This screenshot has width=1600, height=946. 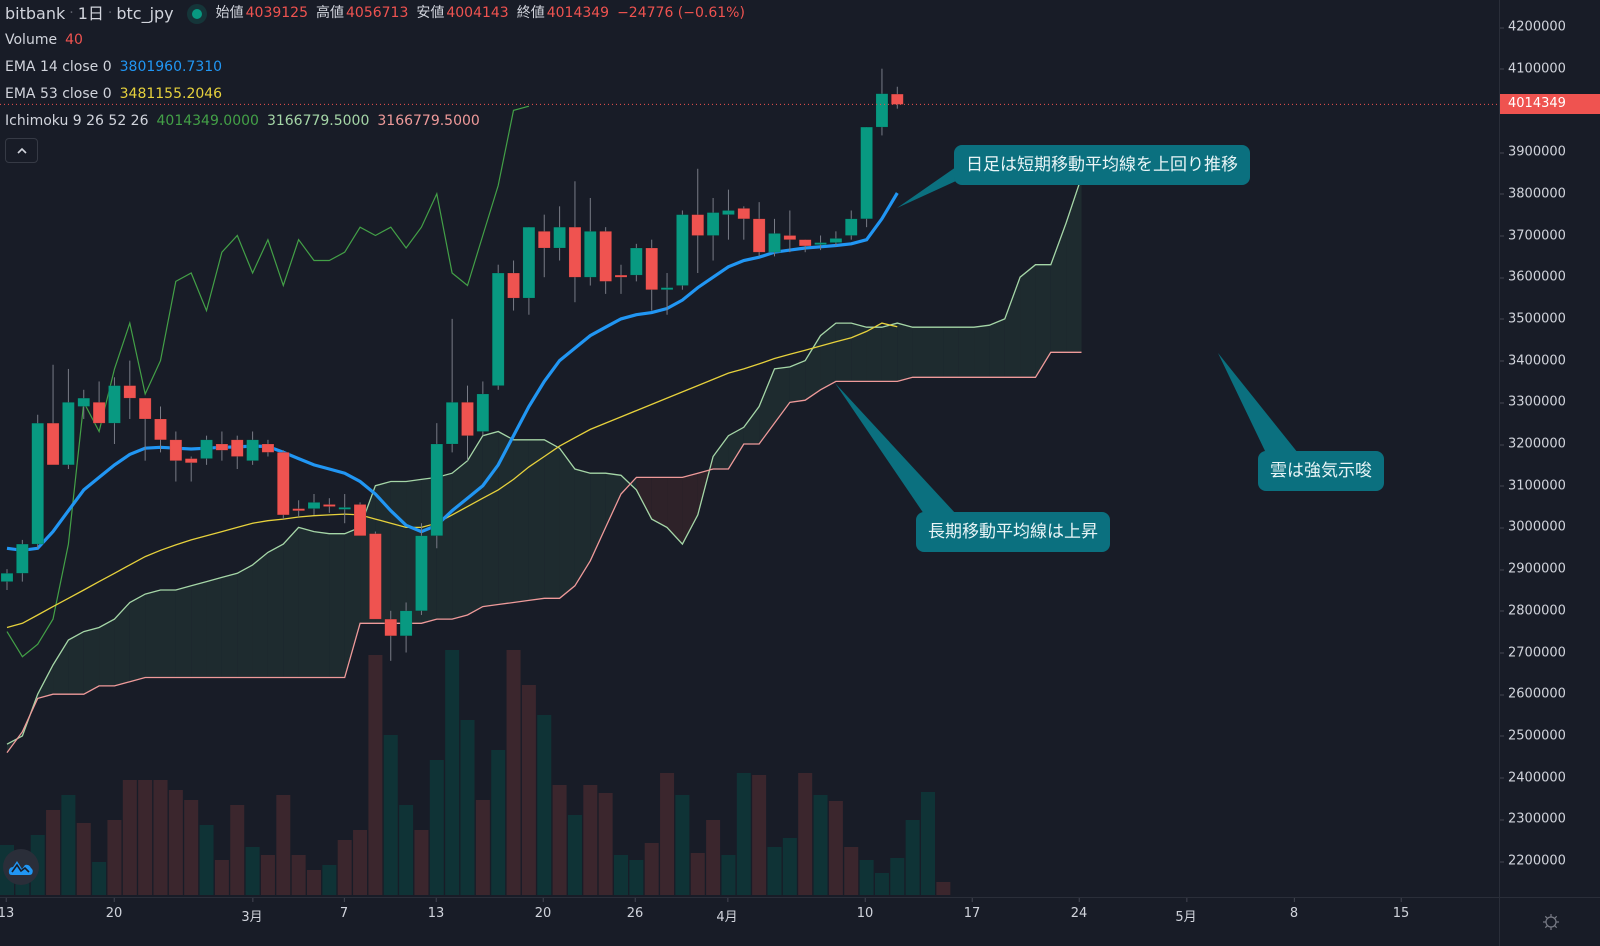 What do you see at coordinates (145, 13) in the screenshot?
I see `symbol-label: btc_jpy` at bounding box center [145, 13].